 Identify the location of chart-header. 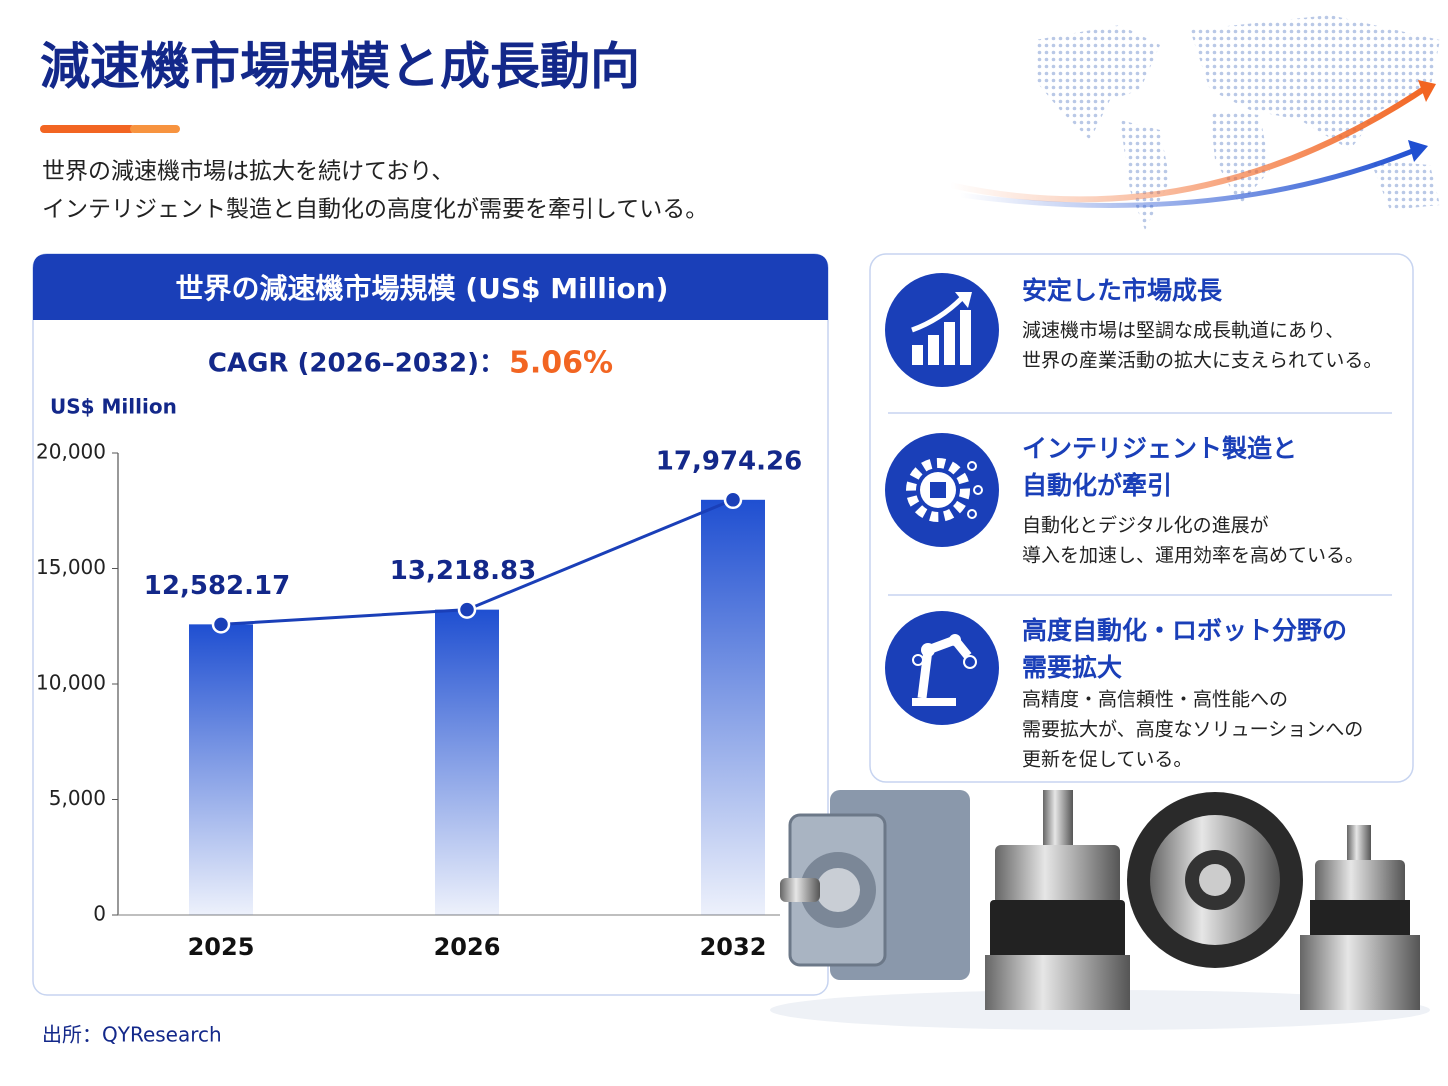
(430, 287).